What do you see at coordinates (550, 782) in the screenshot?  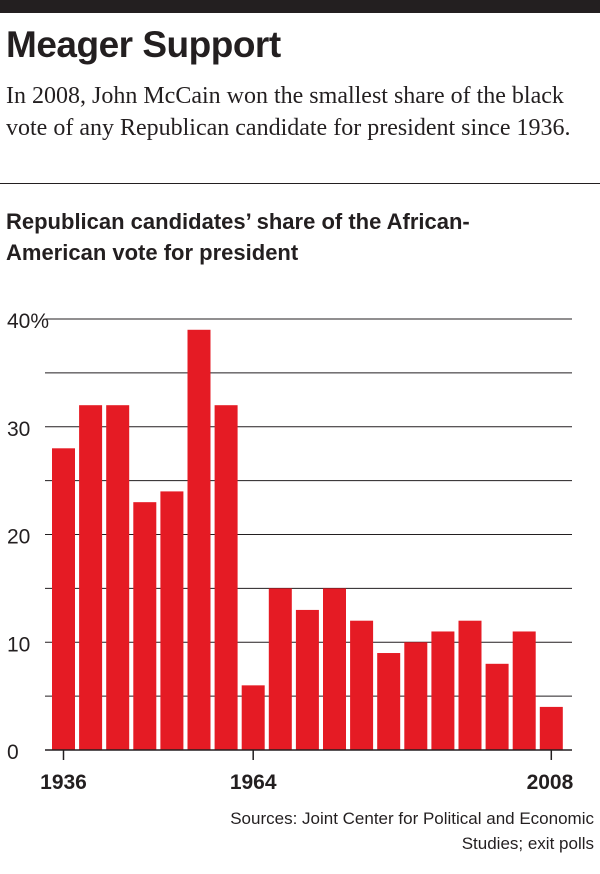 I see `x-tick-label: 2008` at bounding box center [550, 782].